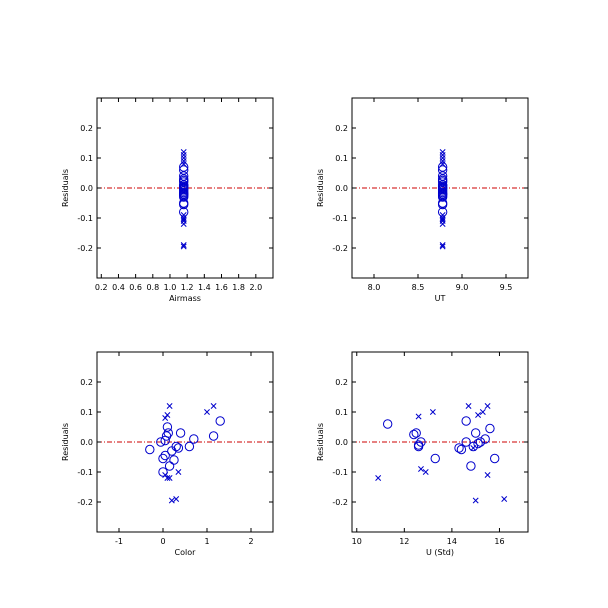 The image size is (608, 608). I want to click on x-tick-label: 0.2, so click(101, 287).